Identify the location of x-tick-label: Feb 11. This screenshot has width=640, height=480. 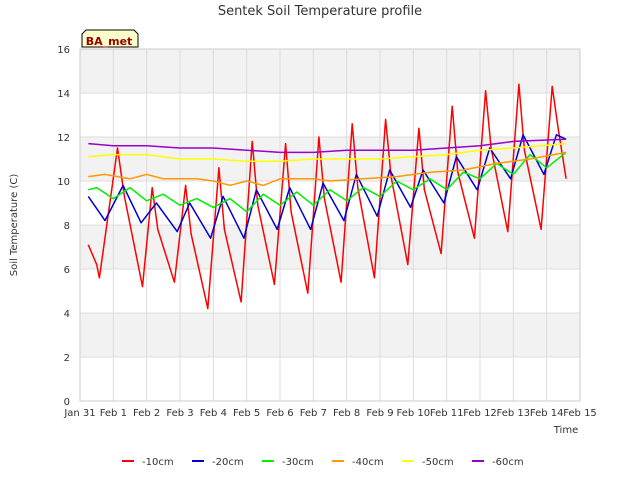
(447, 413).